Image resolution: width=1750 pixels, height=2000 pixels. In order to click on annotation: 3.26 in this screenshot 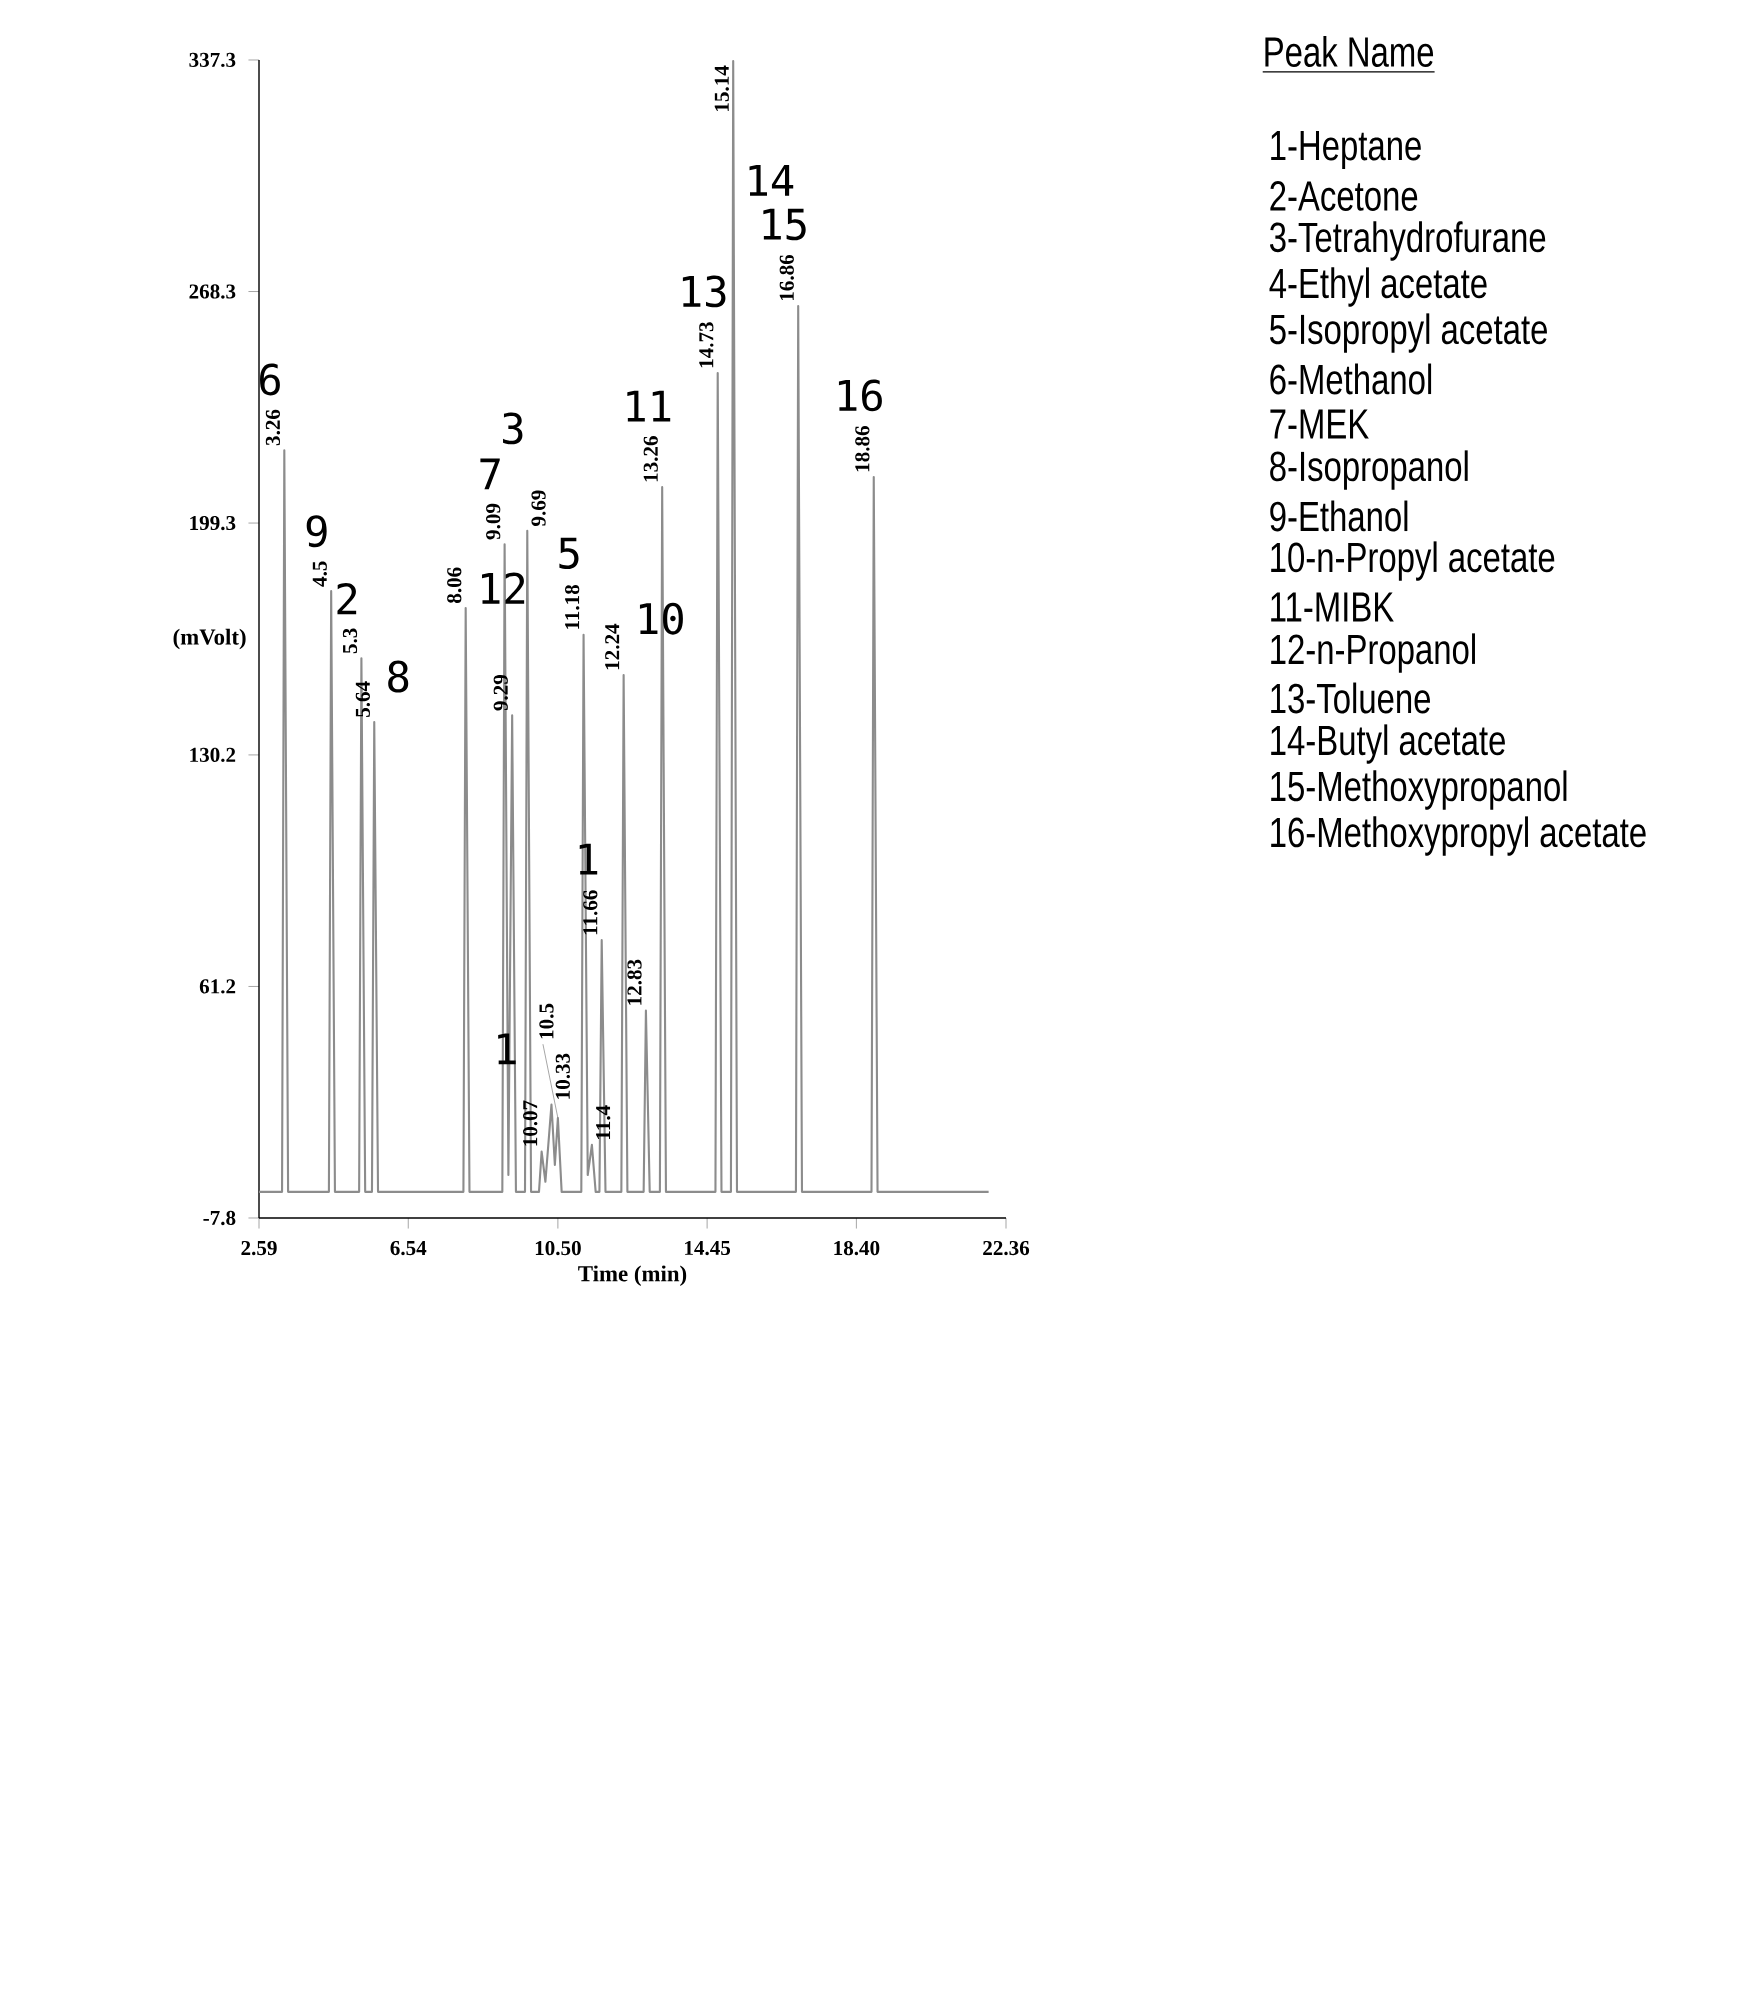, I will do `click(273, 427)`.